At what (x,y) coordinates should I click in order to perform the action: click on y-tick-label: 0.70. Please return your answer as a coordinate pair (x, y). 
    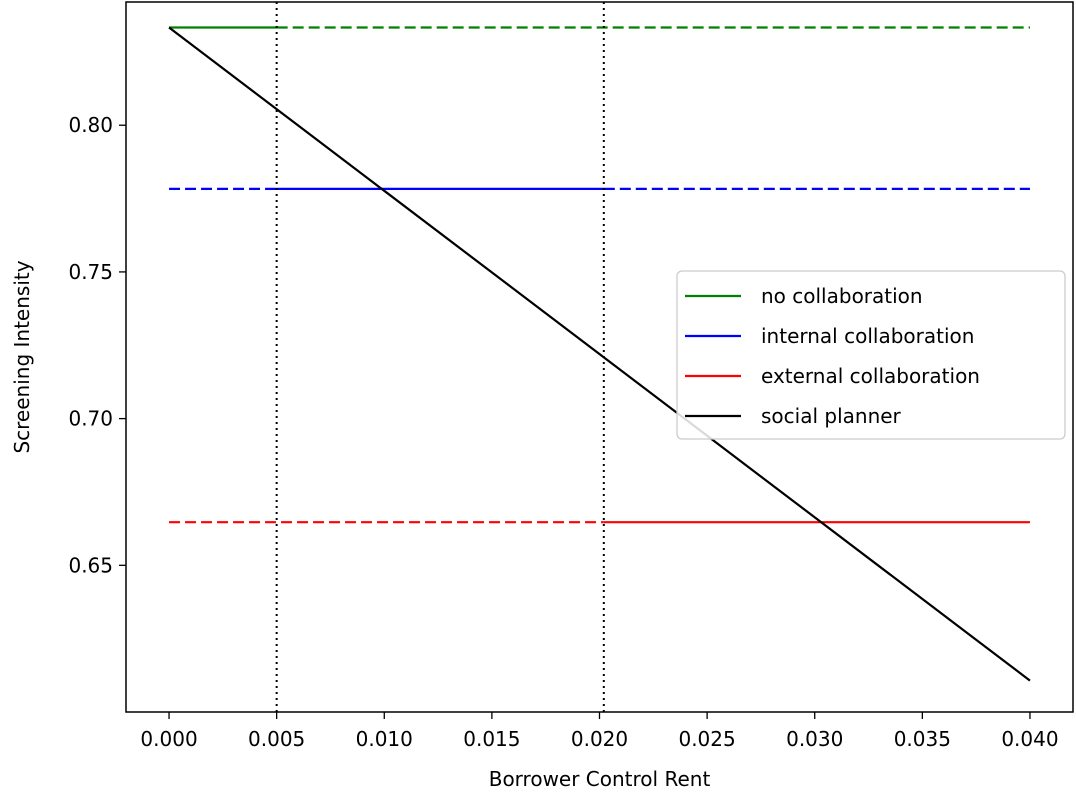
    Looking at the image, I should click on (90, 419).